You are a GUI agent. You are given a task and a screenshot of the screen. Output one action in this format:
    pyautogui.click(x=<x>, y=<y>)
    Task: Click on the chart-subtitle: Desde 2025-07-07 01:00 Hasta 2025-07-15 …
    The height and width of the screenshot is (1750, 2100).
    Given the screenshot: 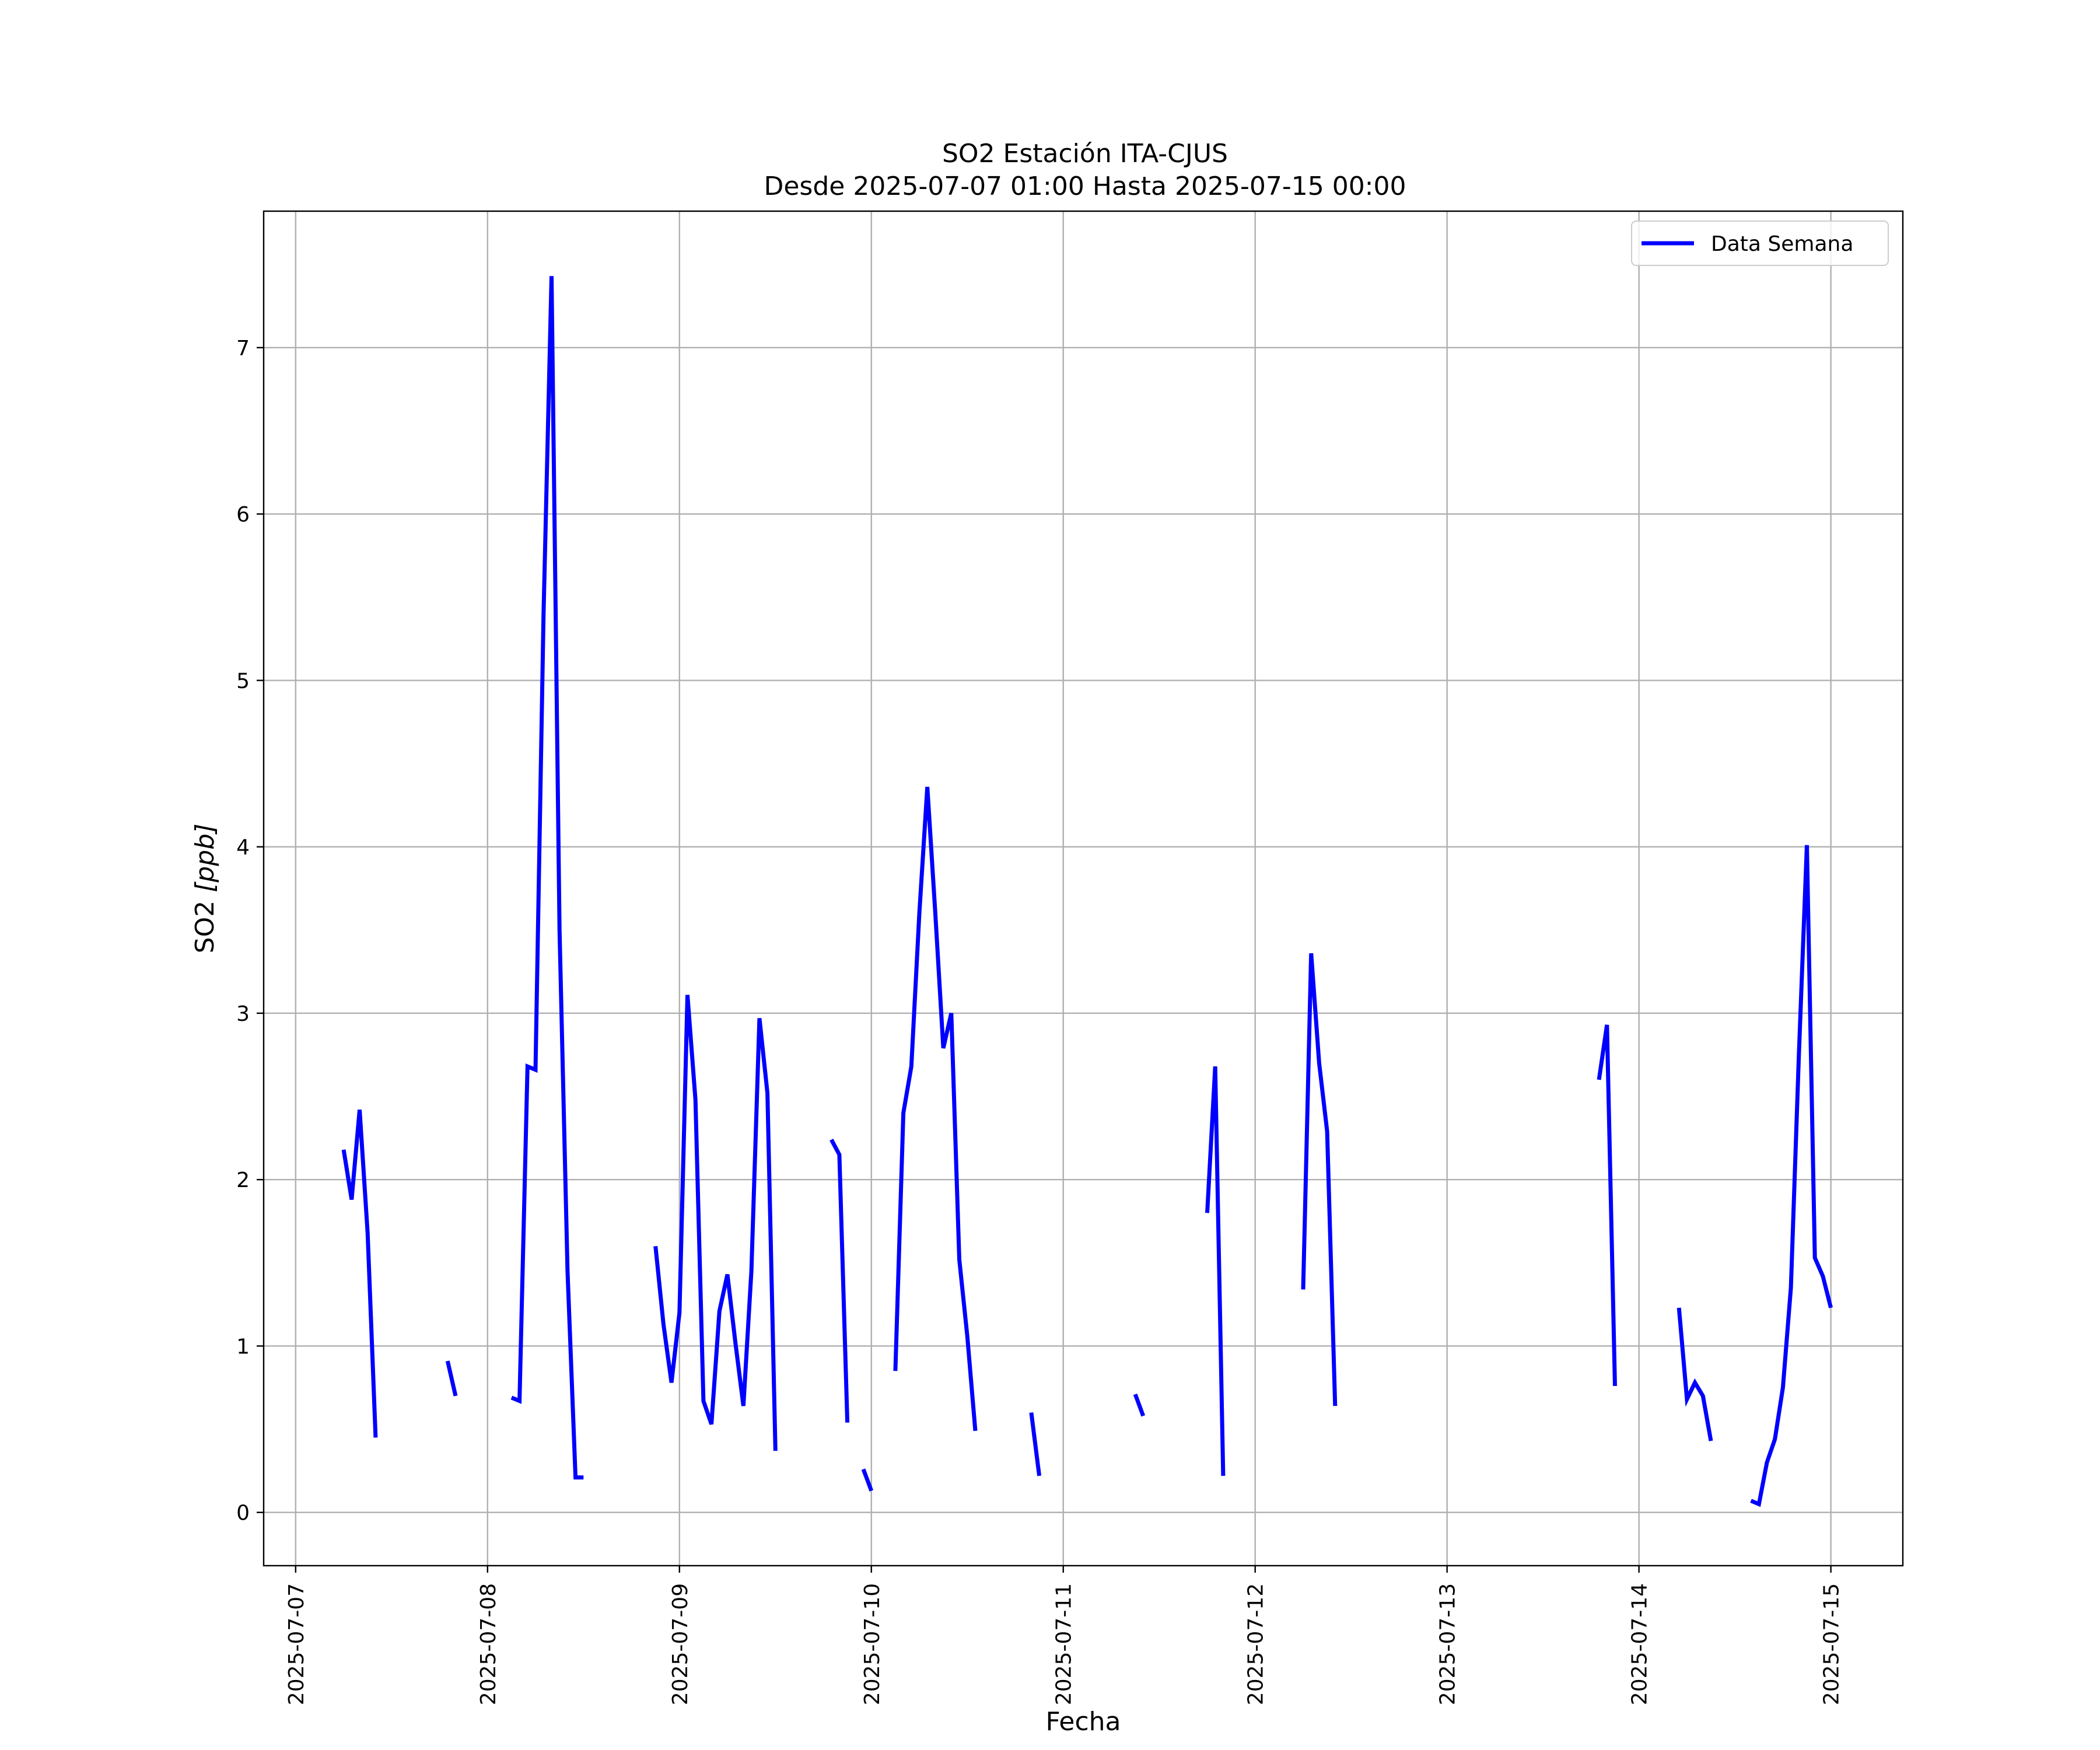 What is the action you would take?
    pyautogui.click(x=1085, y=187)
    